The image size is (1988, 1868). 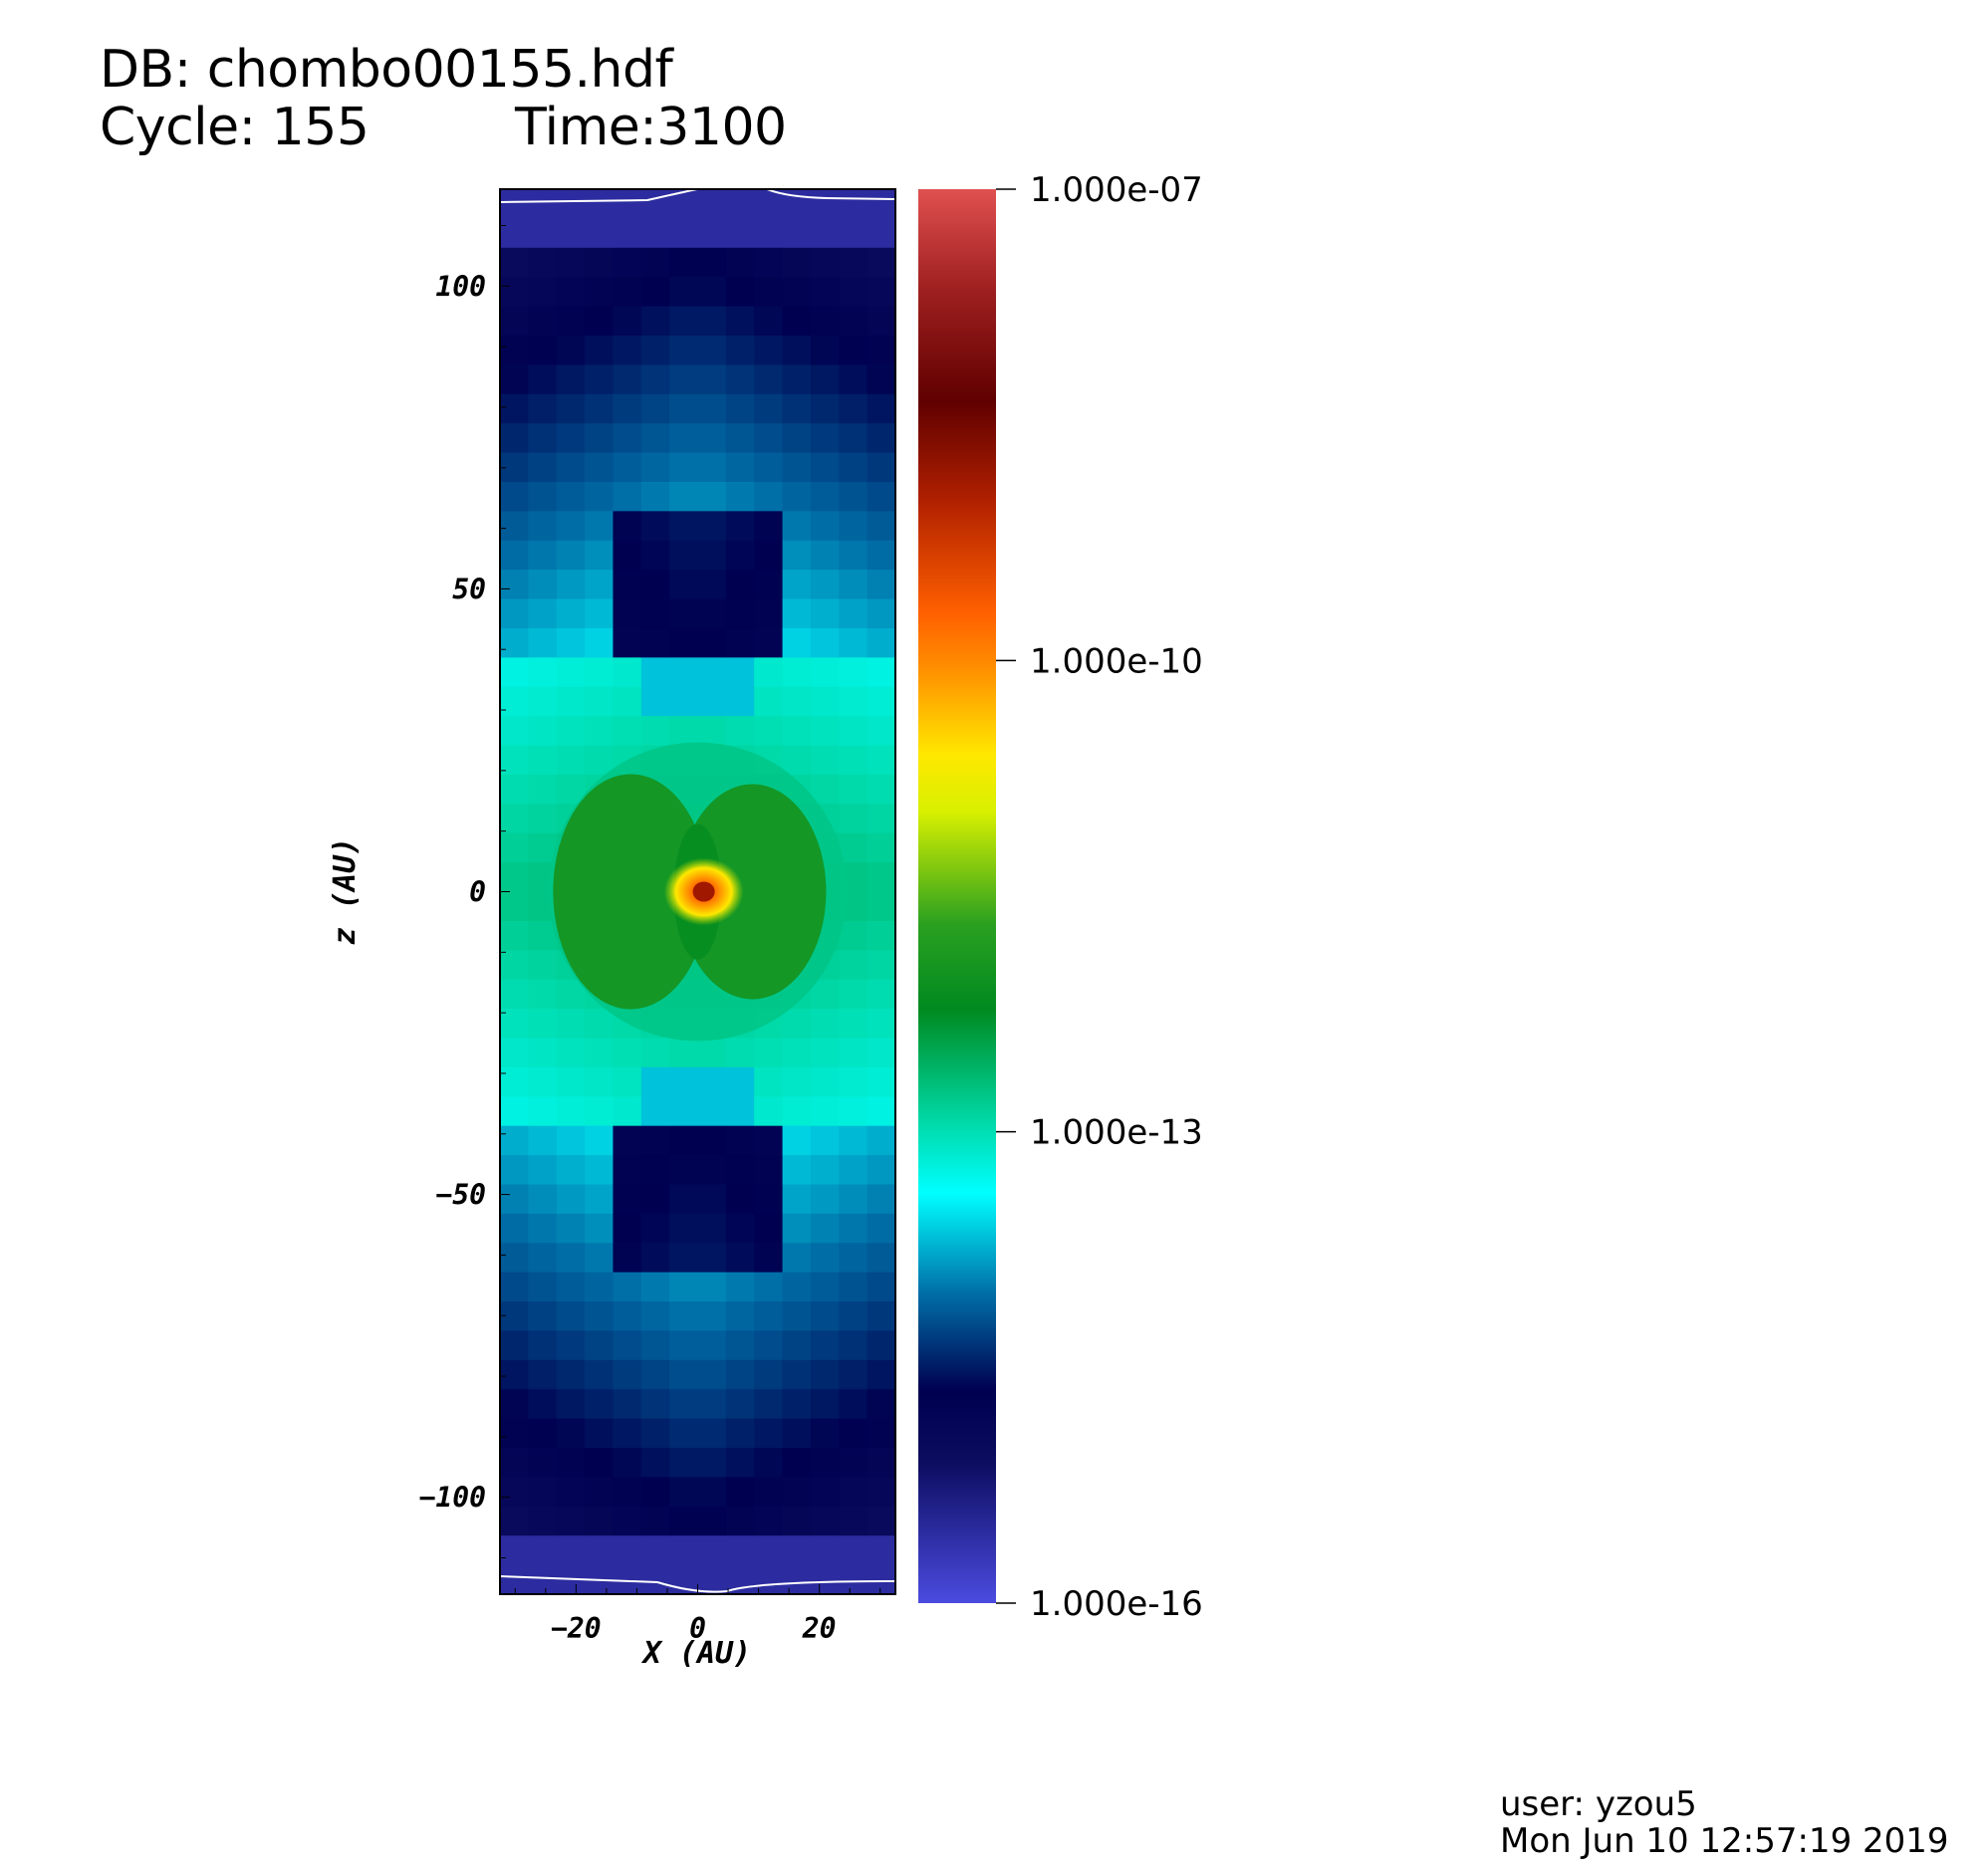 I want to click on left-lobe, so click(x=631, y=892).